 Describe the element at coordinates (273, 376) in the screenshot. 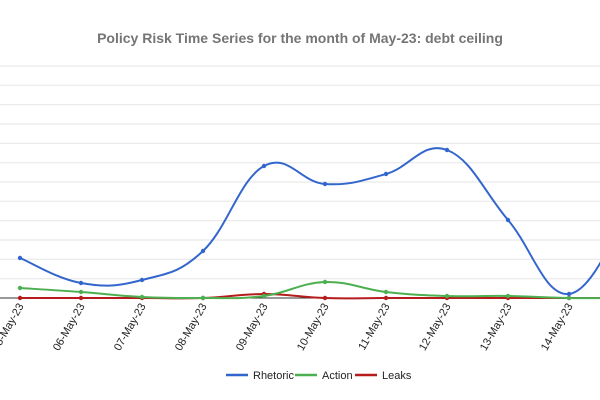

I see `legend-label-rhetoric: Rhetoric` at that location.